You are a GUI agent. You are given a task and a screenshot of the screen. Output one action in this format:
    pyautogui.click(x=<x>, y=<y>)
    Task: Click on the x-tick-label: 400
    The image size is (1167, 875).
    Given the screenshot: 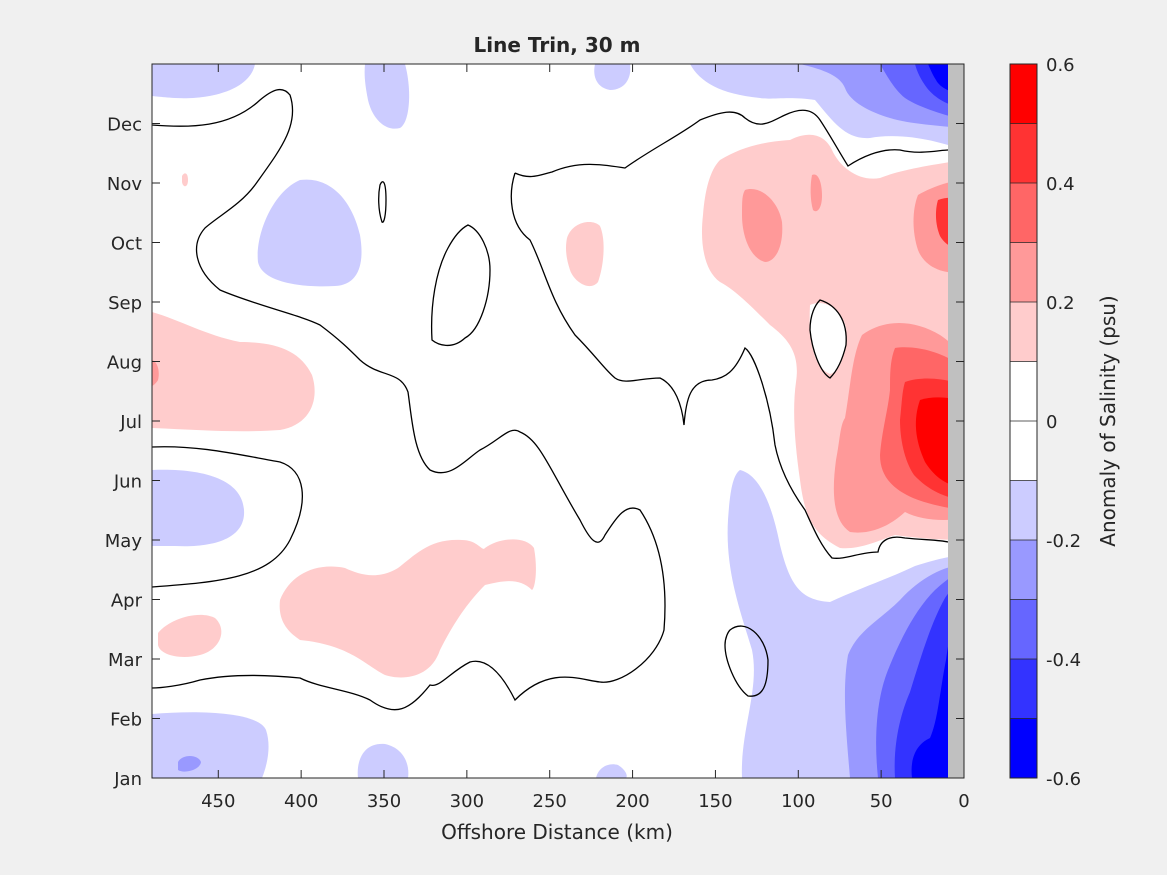 What is the action you would take?
    pyautogui.click(x=301, y=801)
    